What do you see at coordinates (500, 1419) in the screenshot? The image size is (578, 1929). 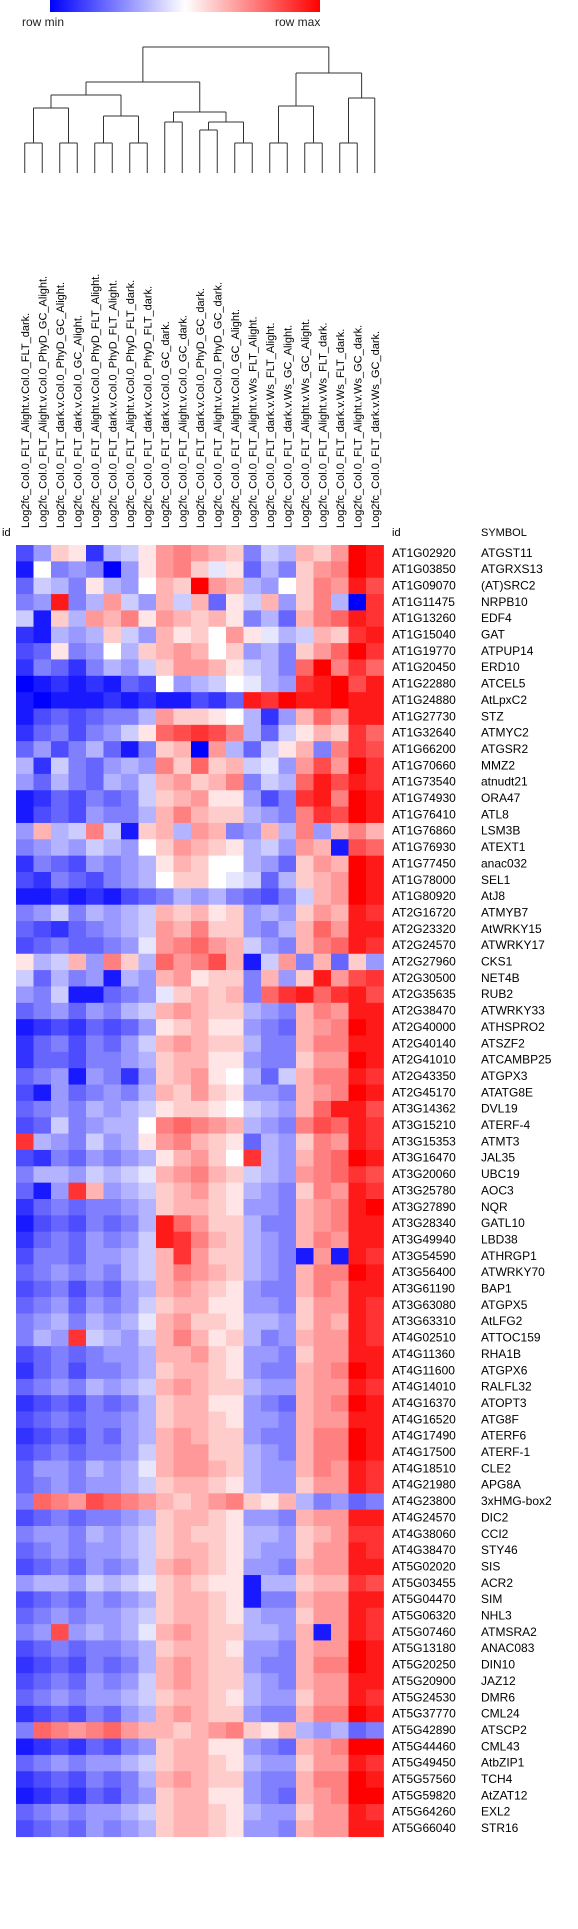 I see `row-symbol-label: ATG8F` at bounding box center [500, 1419].